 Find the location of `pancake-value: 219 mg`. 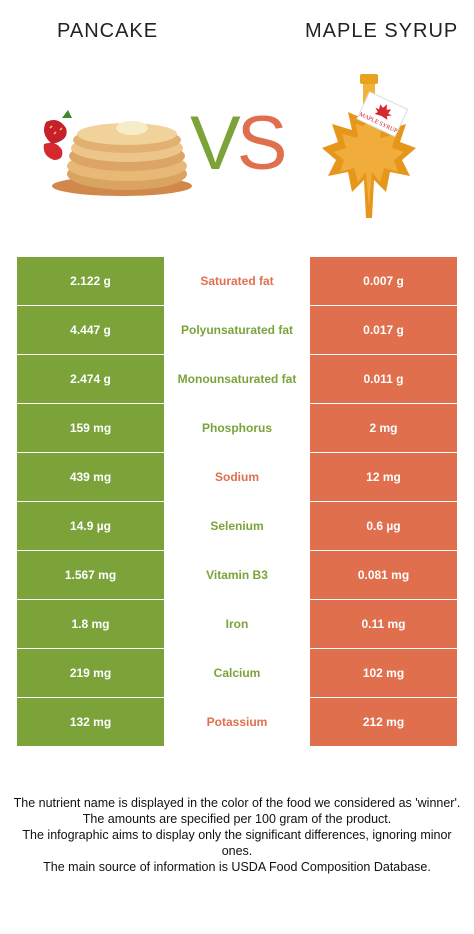

pancake-value: 219 mg is located at coordinates (90, 673).